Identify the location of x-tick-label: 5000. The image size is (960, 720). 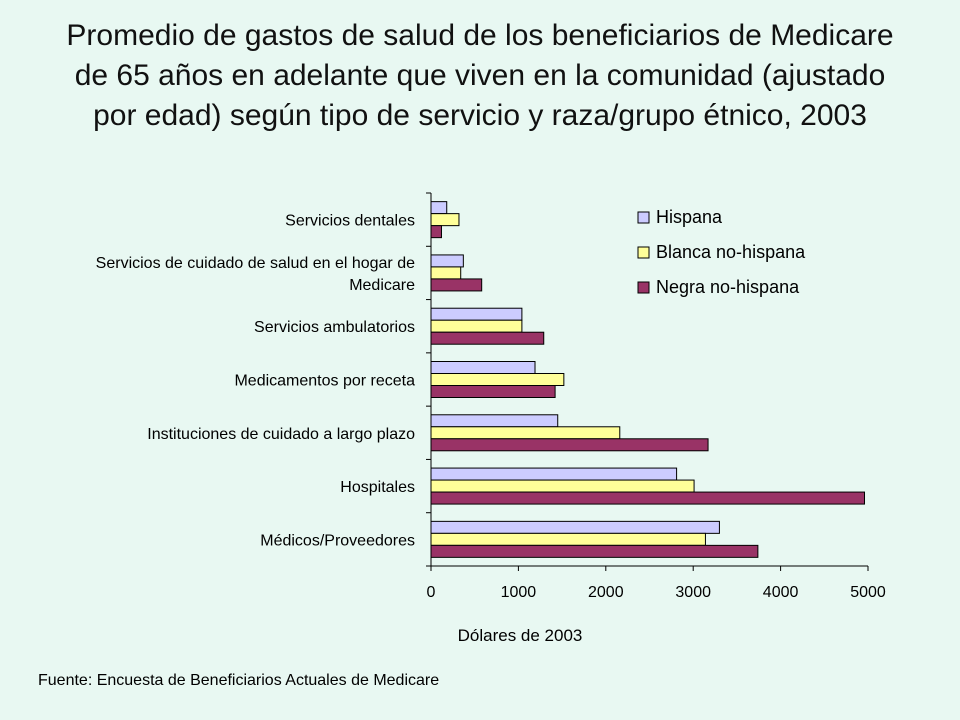
(868, 592).